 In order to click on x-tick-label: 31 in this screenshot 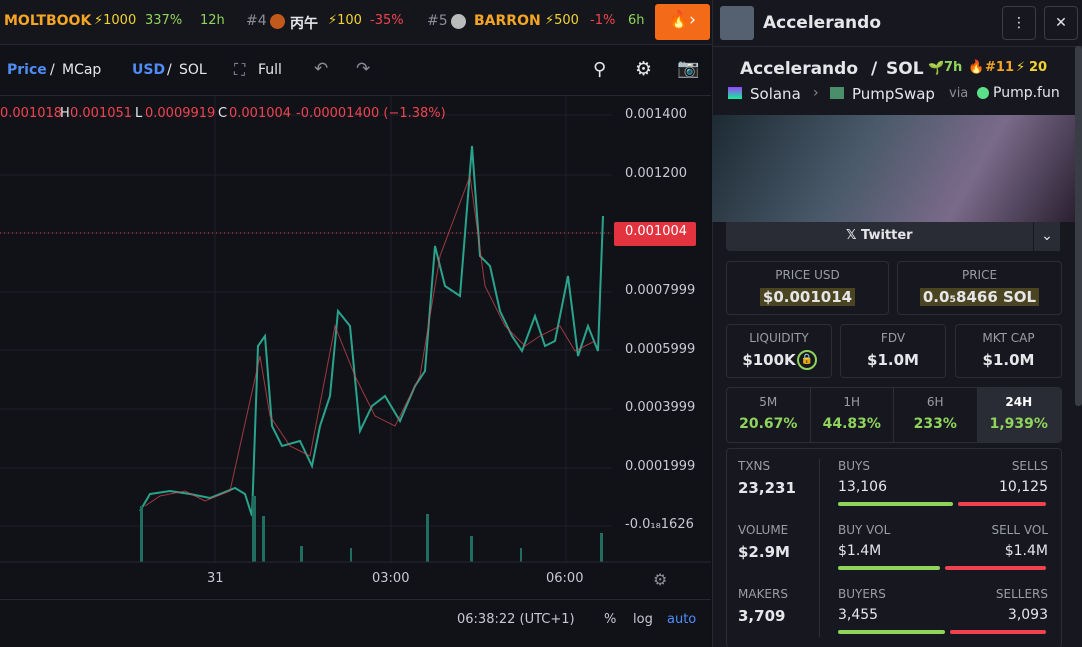, I will do `click(215, 578)`.